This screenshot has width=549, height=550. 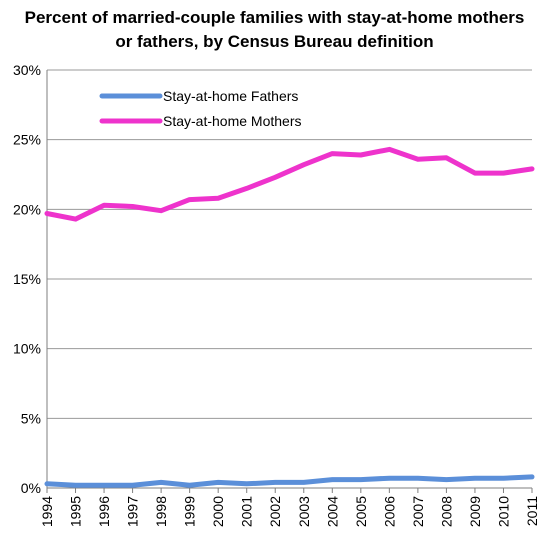 I want to click on chart-title-line-2: or fathers, by Census Bureau definition, so click(x=274, y=41).